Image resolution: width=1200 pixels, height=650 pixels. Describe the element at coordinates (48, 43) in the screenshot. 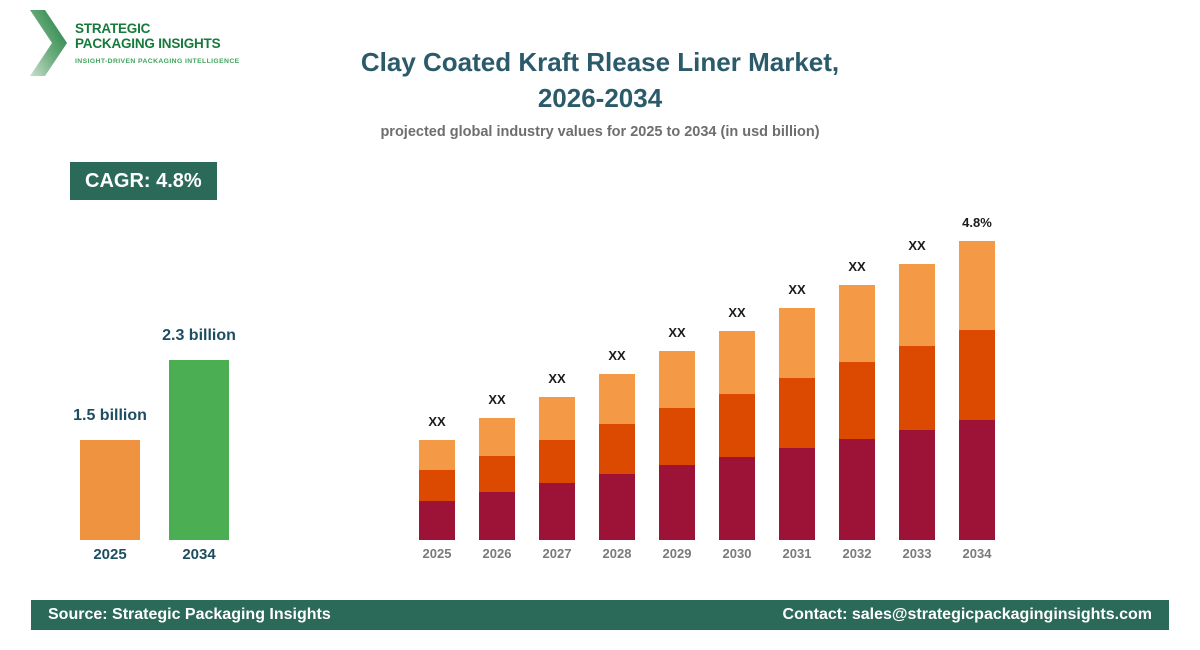

I see `logo-chevron-icon` at that location.